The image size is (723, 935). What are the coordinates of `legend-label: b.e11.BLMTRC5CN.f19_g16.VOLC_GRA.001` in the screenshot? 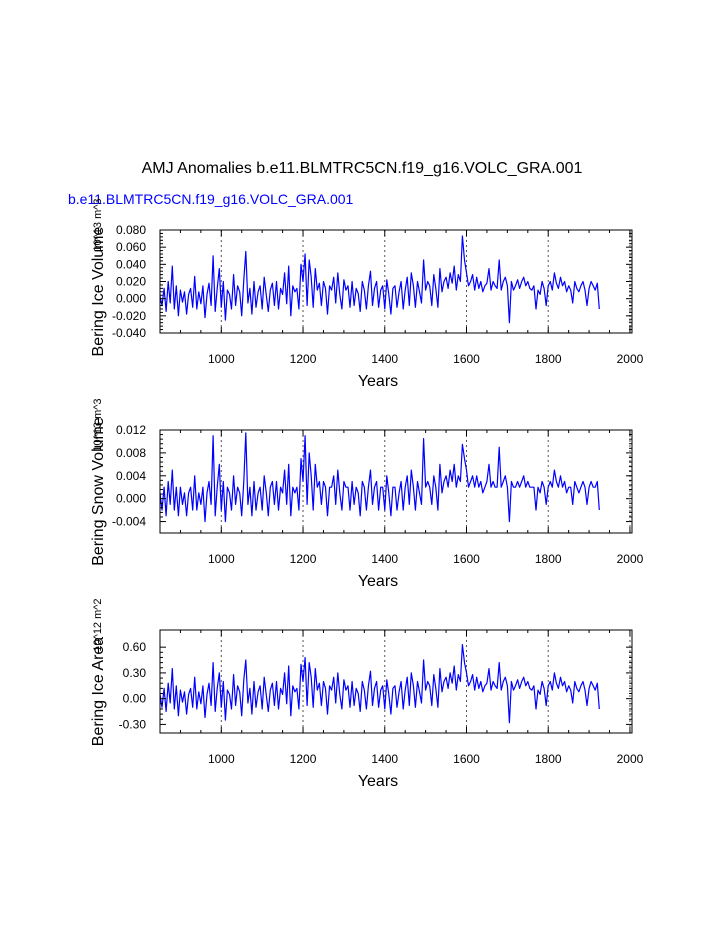 It's located at (211, 199).